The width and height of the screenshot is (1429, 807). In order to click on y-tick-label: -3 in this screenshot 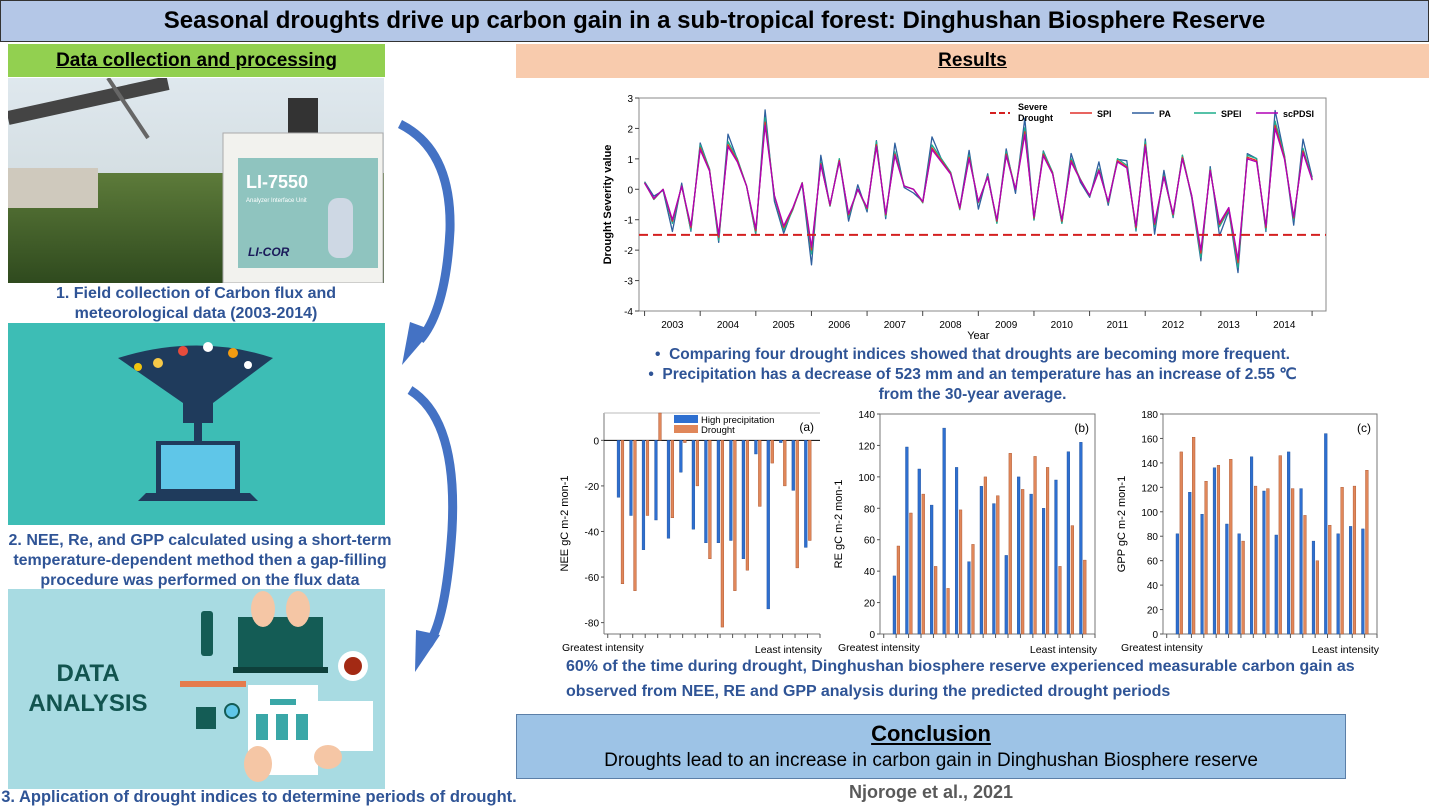, I will do `click(628, 282)`.